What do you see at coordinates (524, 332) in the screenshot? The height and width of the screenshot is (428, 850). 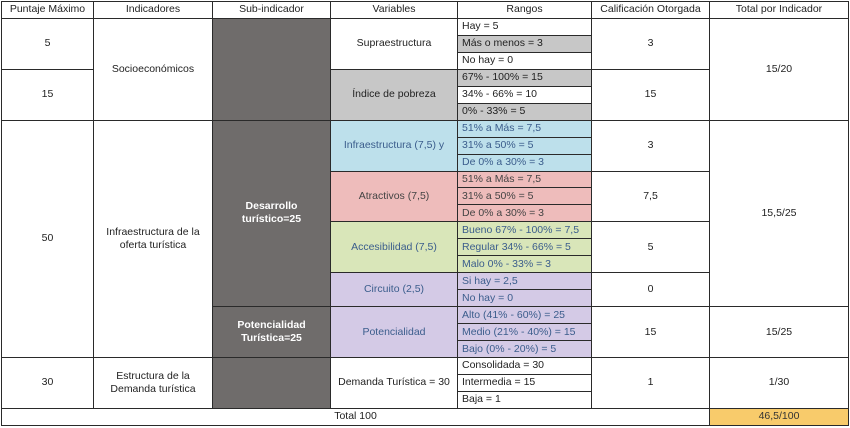 I see `range-cell: Medio (21% - 40%) = 15` at bounding box center [524, 332].